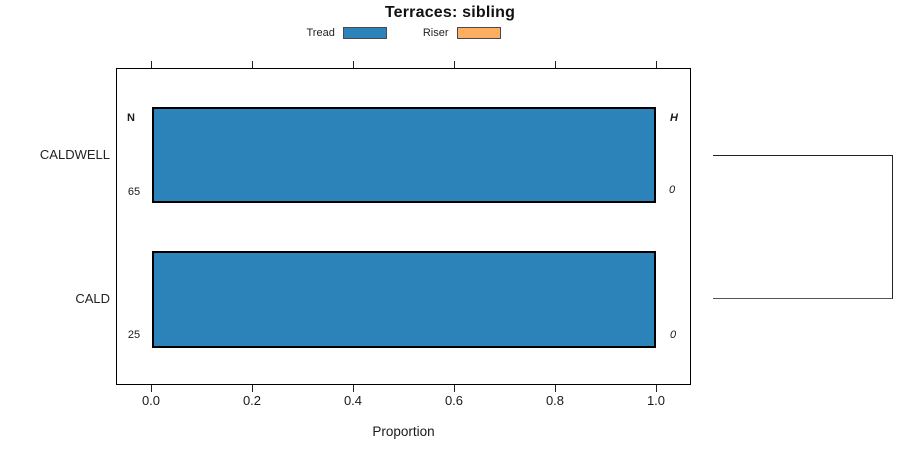  What do you see at coordinates (656, 400) in the screenshot?
I see `x-tick-label: 1.0` at bounding box center [656, 400].